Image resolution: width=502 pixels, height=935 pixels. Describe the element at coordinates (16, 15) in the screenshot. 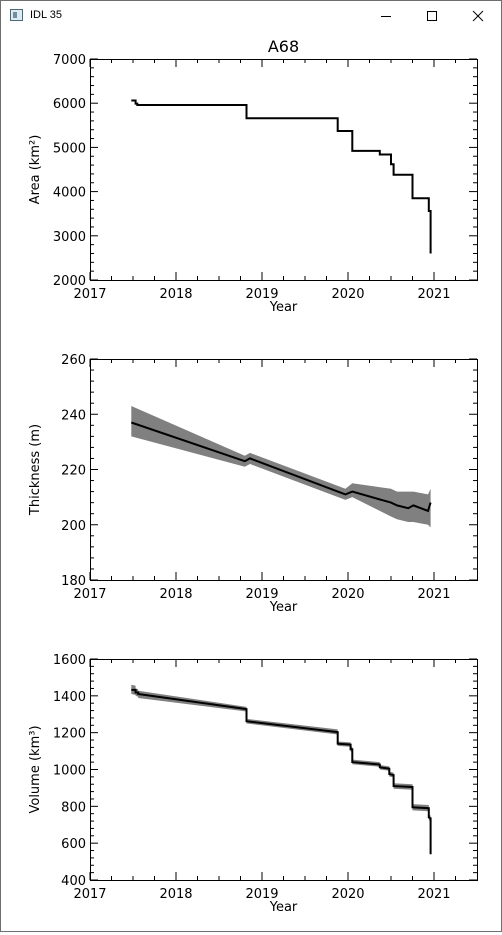

I see `app-icon` at that location.